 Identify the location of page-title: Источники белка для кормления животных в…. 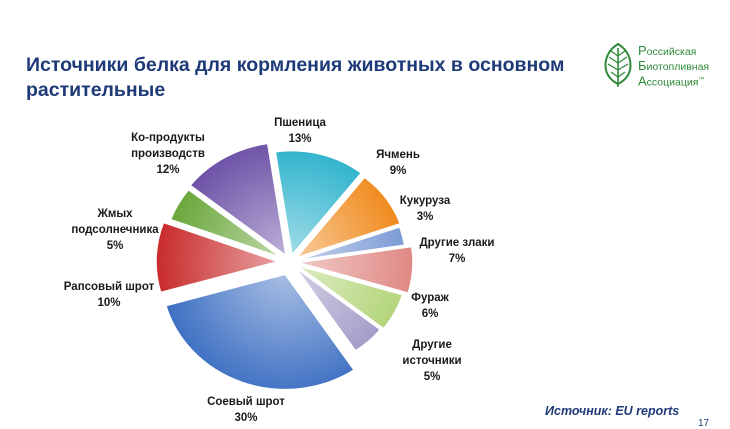
(295, 77).